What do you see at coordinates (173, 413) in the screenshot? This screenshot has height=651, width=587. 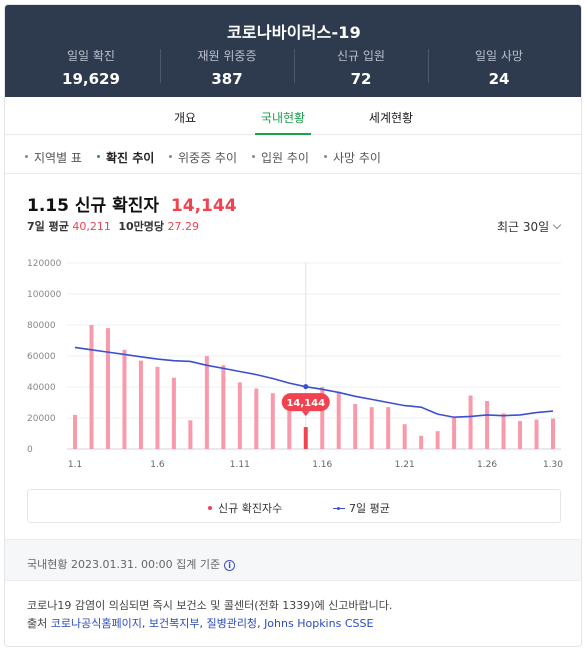 I see `bar-1.7` at bounding box center [173, 413].